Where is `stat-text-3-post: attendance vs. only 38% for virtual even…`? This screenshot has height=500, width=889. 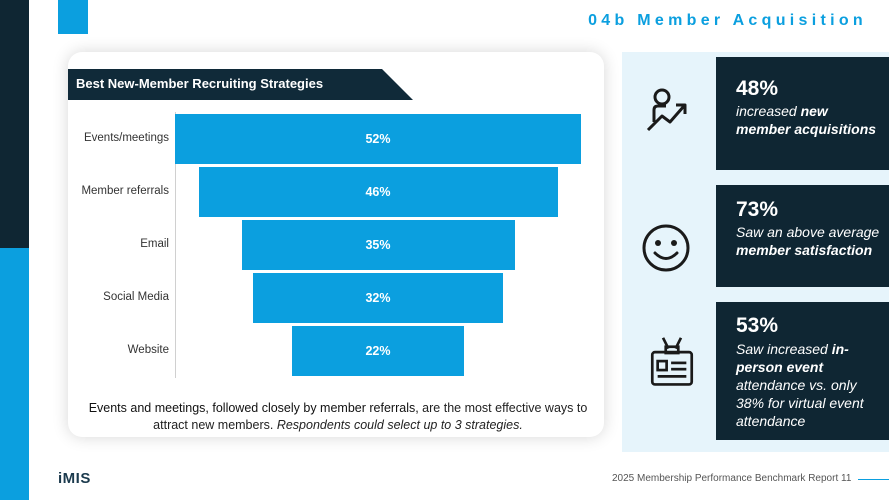 stat-text-3-post: attendance vs. only 38% for virtual even… is located at coordinates (800, 403).